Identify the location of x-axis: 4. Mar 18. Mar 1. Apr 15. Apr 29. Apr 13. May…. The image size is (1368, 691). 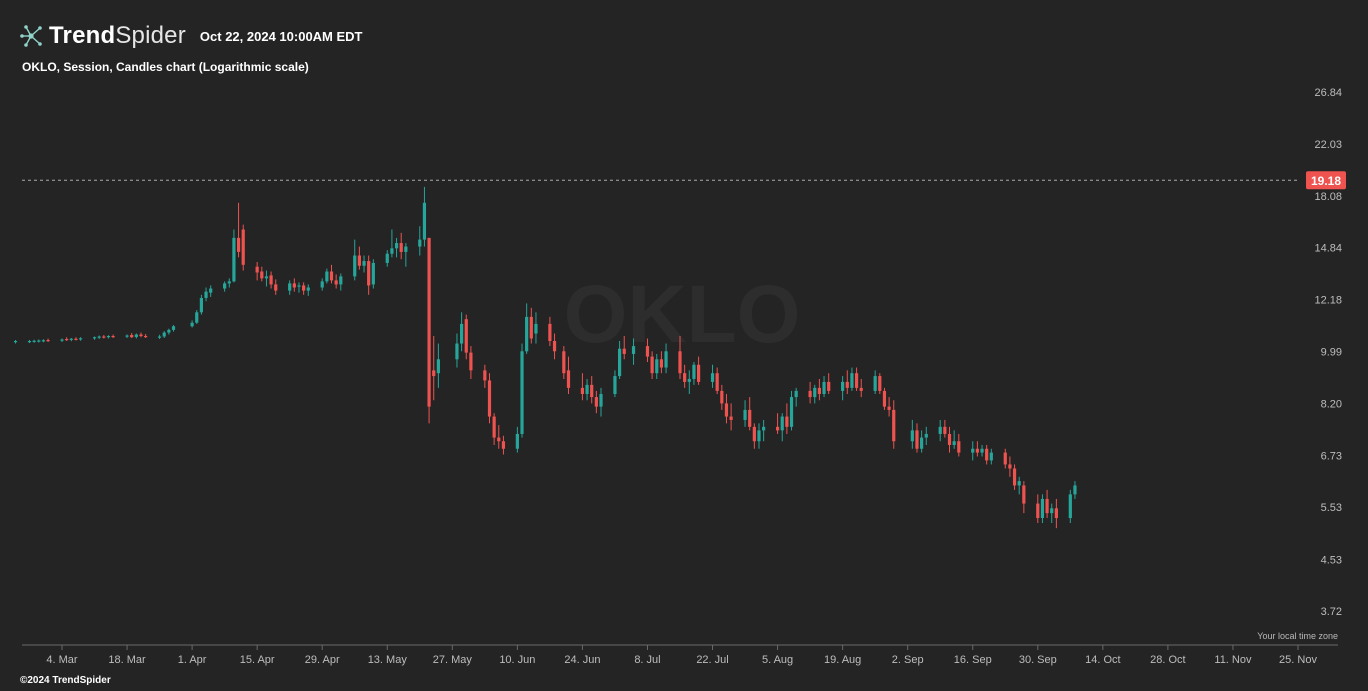
(681, 655).